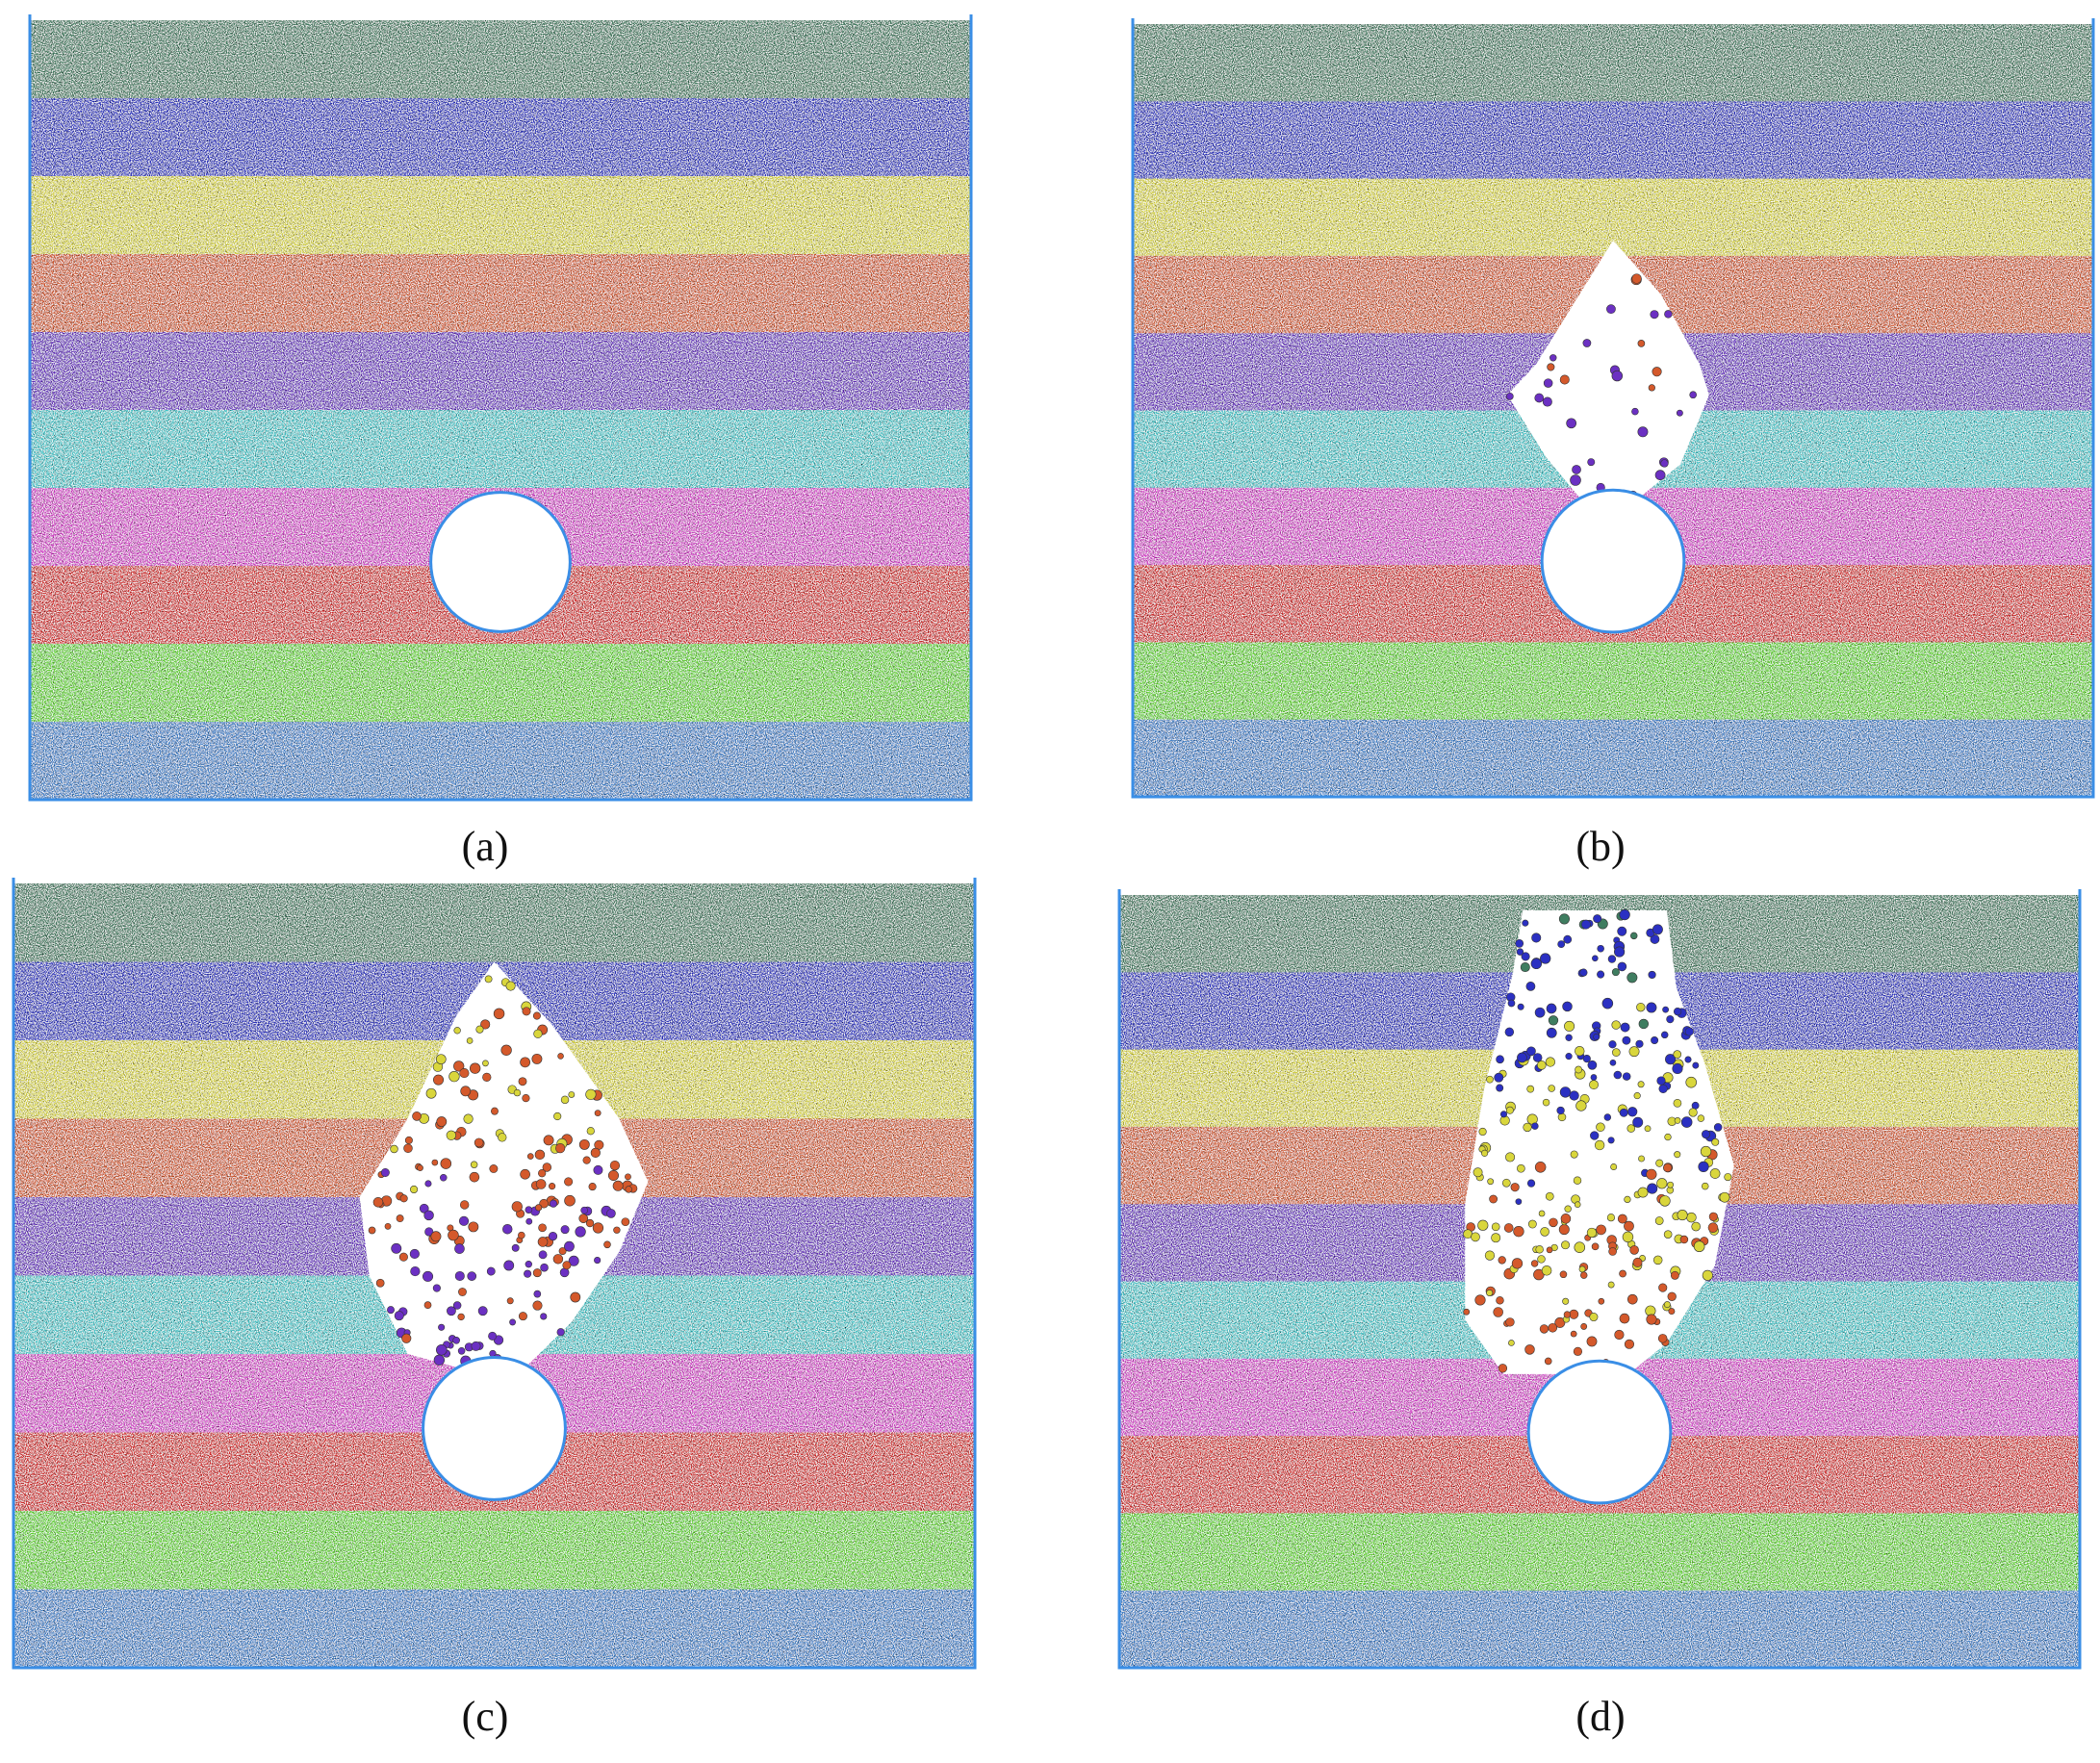  I want to click on collapse-zone, so click(504, 1165).